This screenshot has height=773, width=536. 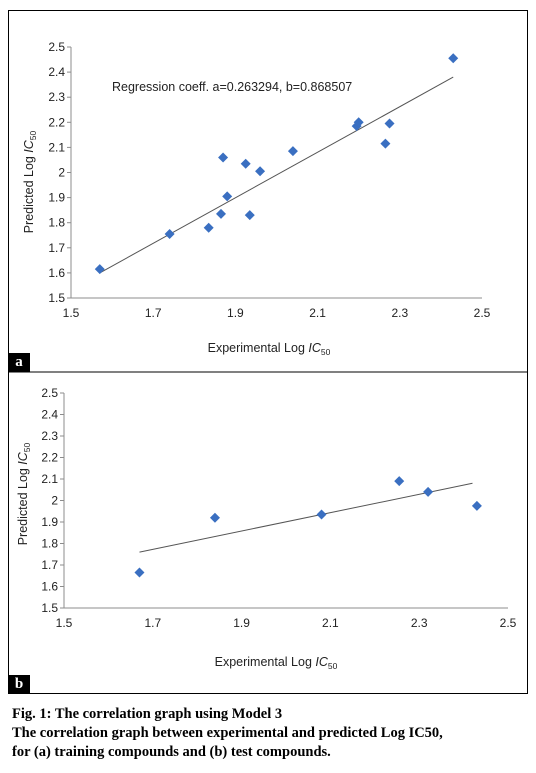 What do you see at coordinates (24, 493) in the screenshot?
I see `y-axis-title-b: Predicted Log IC50` at bounding box center [24, 493].